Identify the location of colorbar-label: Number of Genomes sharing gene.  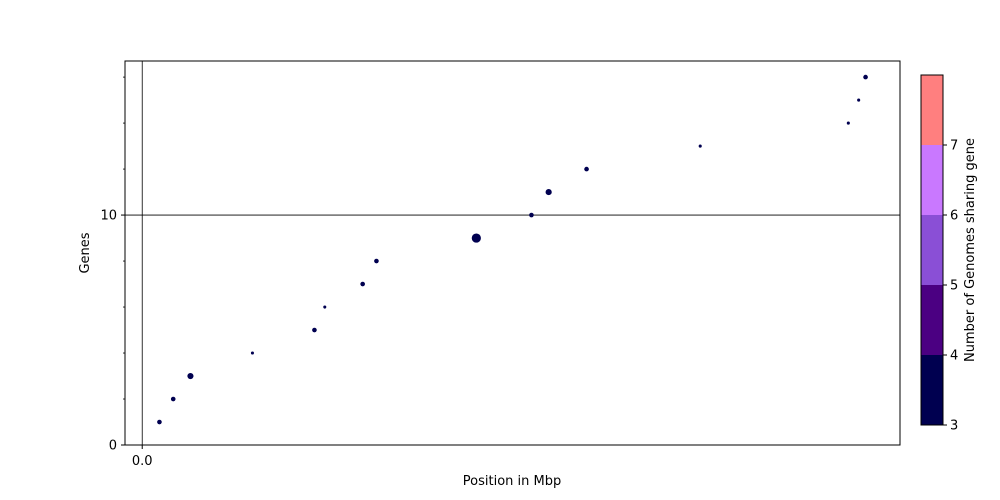
(970, 250).